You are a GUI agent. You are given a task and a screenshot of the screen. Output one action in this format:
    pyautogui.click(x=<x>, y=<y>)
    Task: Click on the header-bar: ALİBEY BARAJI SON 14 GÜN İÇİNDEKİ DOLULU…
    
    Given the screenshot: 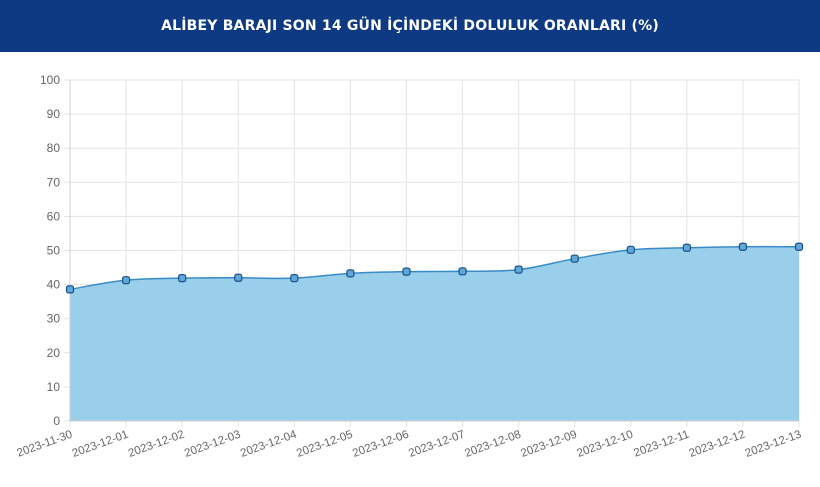 What is the action you would take?
    pyautogui.click(x=410, y=26)
    